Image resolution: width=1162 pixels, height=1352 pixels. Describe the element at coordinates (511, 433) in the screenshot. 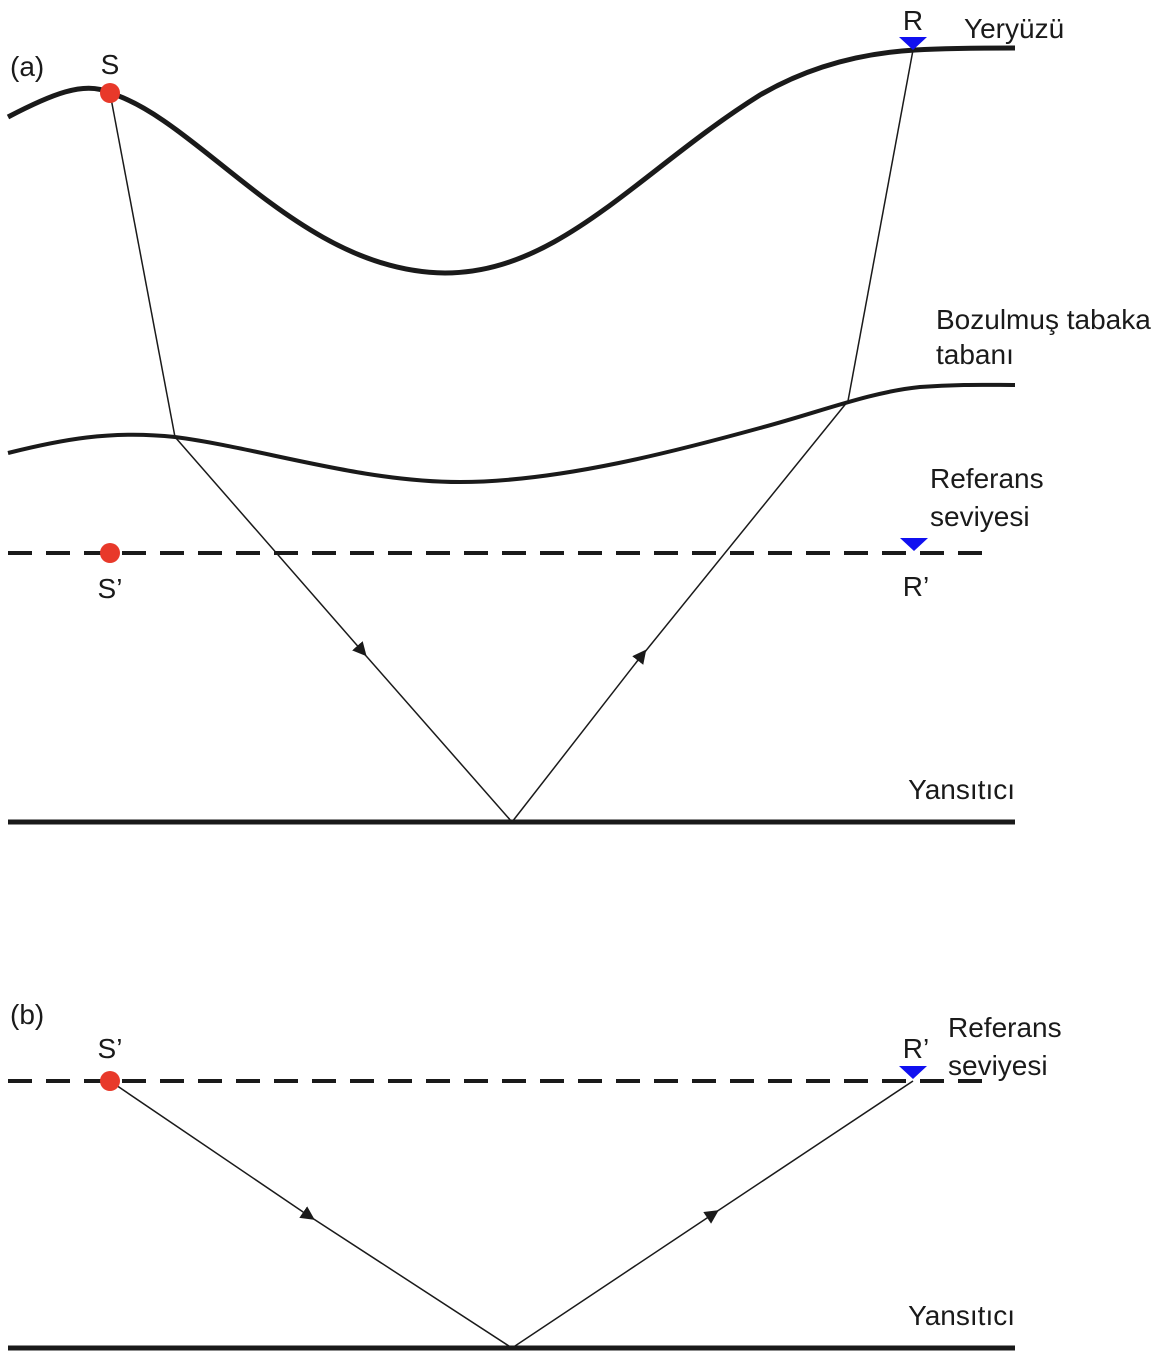

I see `weathered-layer-base-curve` at that location.